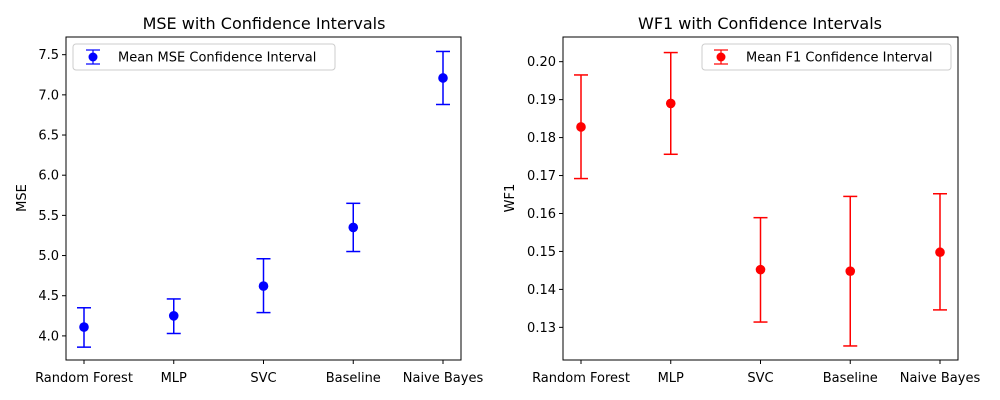  Describe the element at coordinates (541, 100) in the screenshot. I see `y-tick-label: 0.19` at that location.